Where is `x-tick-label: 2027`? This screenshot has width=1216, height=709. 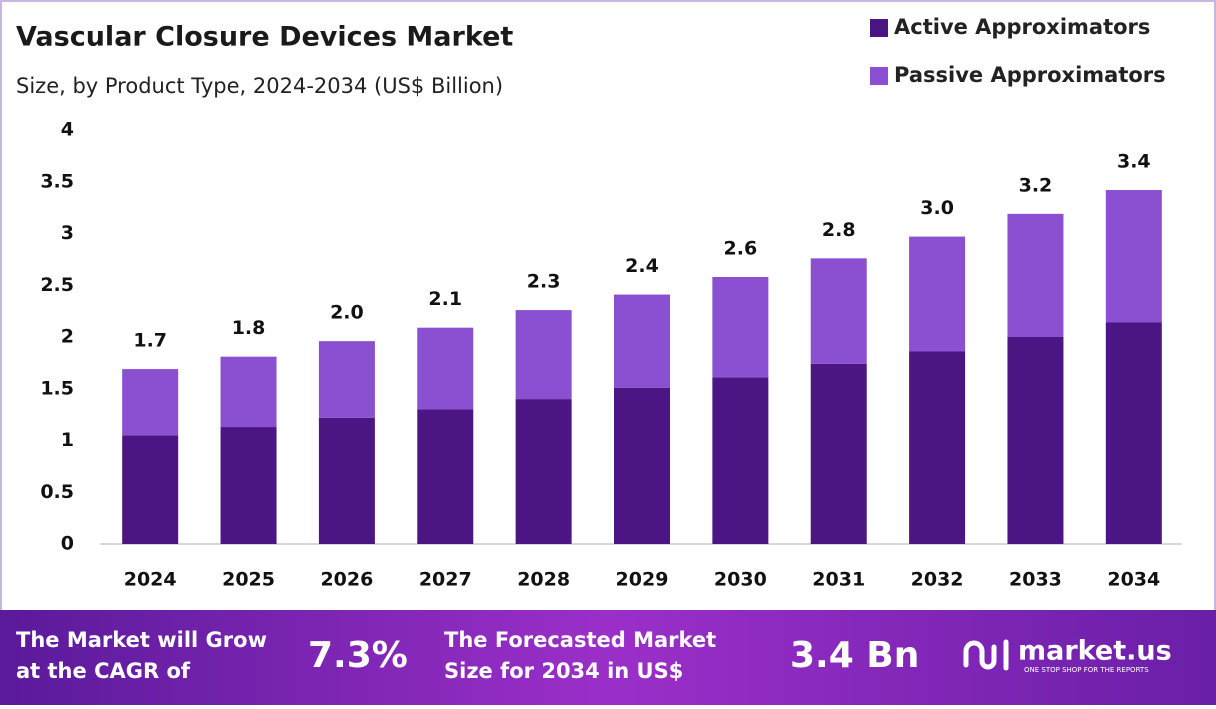 x-tick-label: 2027 is located at coordinates (445, 580).